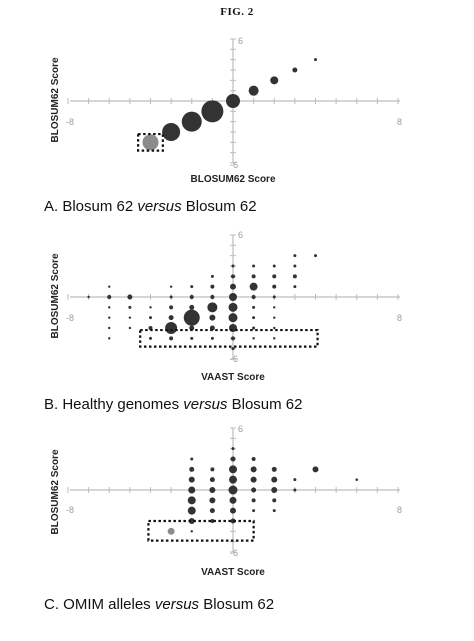 This screenshot has height=641, width=474. Describe the element at coordinates (232, 179) in the screenshot. I see `x-axis-label: BLOSUM62 Score` at that location.